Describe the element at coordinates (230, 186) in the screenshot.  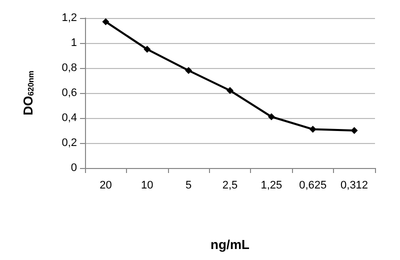
I see `x-tick-label: 2,5` at that location.